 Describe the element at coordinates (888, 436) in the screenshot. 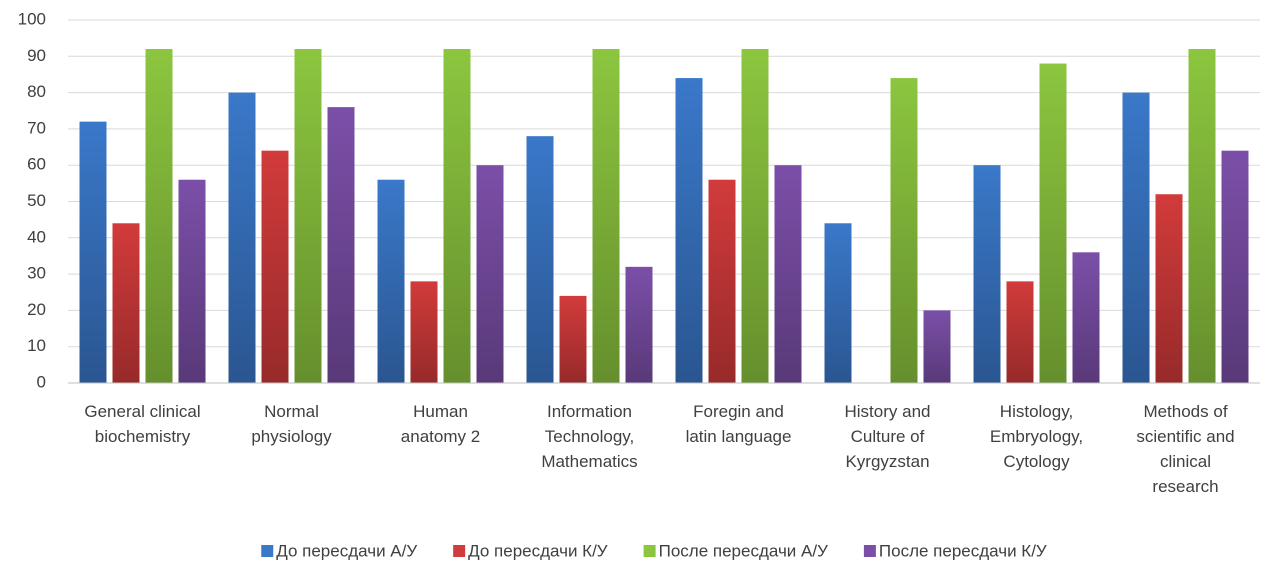

I see `x-tick-label: History and Culture of Kyrgyzstan` at that location.